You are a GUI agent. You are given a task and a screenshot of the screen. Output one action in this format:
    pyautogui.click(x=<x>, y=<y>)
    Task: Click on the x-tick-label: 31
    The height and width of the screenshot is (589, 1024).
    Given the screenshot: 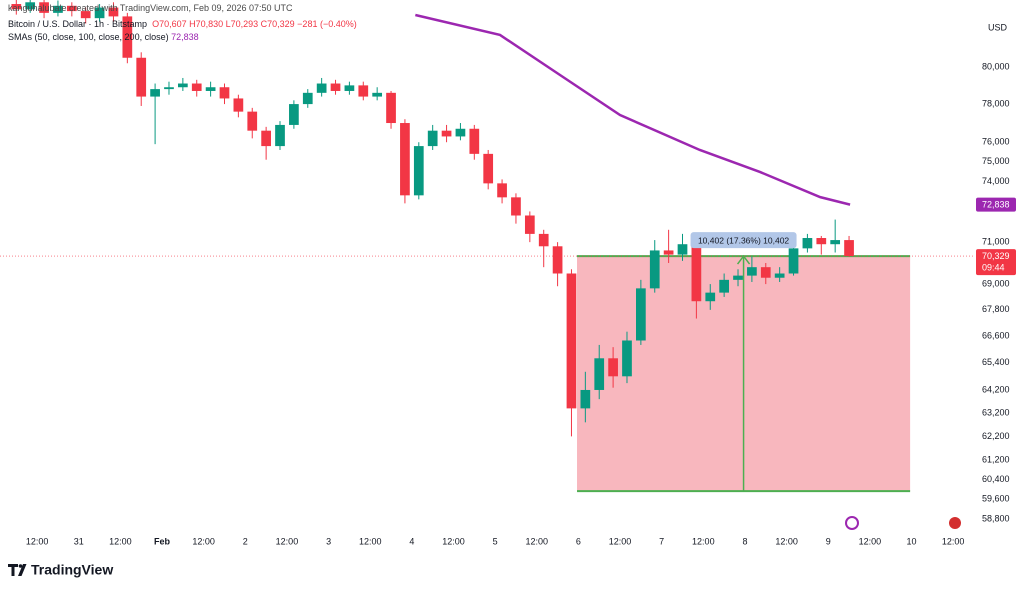 What is the action you would take?
    pyautogui.click(x=79, y=541)
    